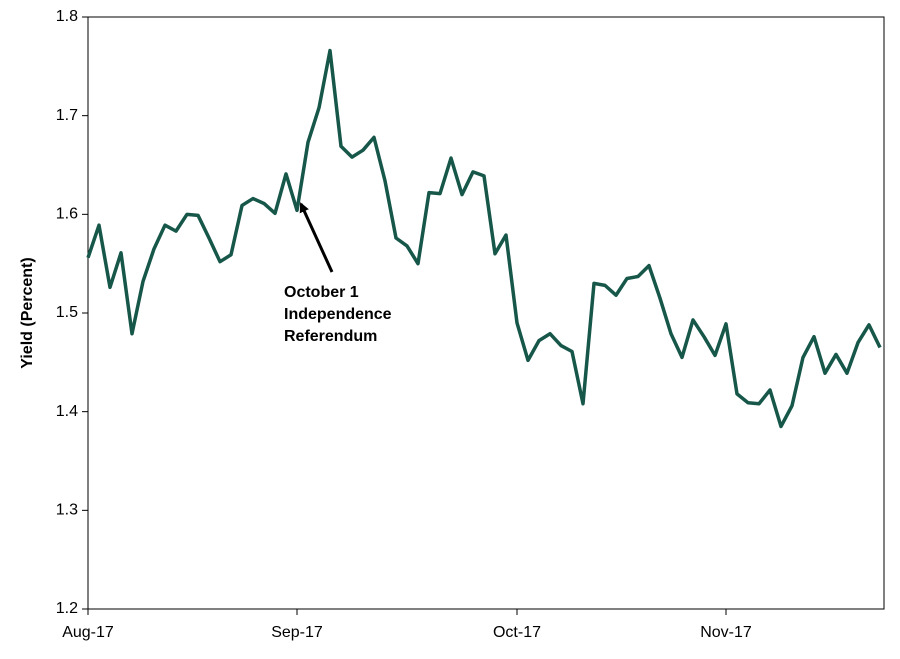  What do you see at coordinates (67, 608) in the screenshot?
I see `y-tick-label: 1.2` at bounding box center [67, 608].